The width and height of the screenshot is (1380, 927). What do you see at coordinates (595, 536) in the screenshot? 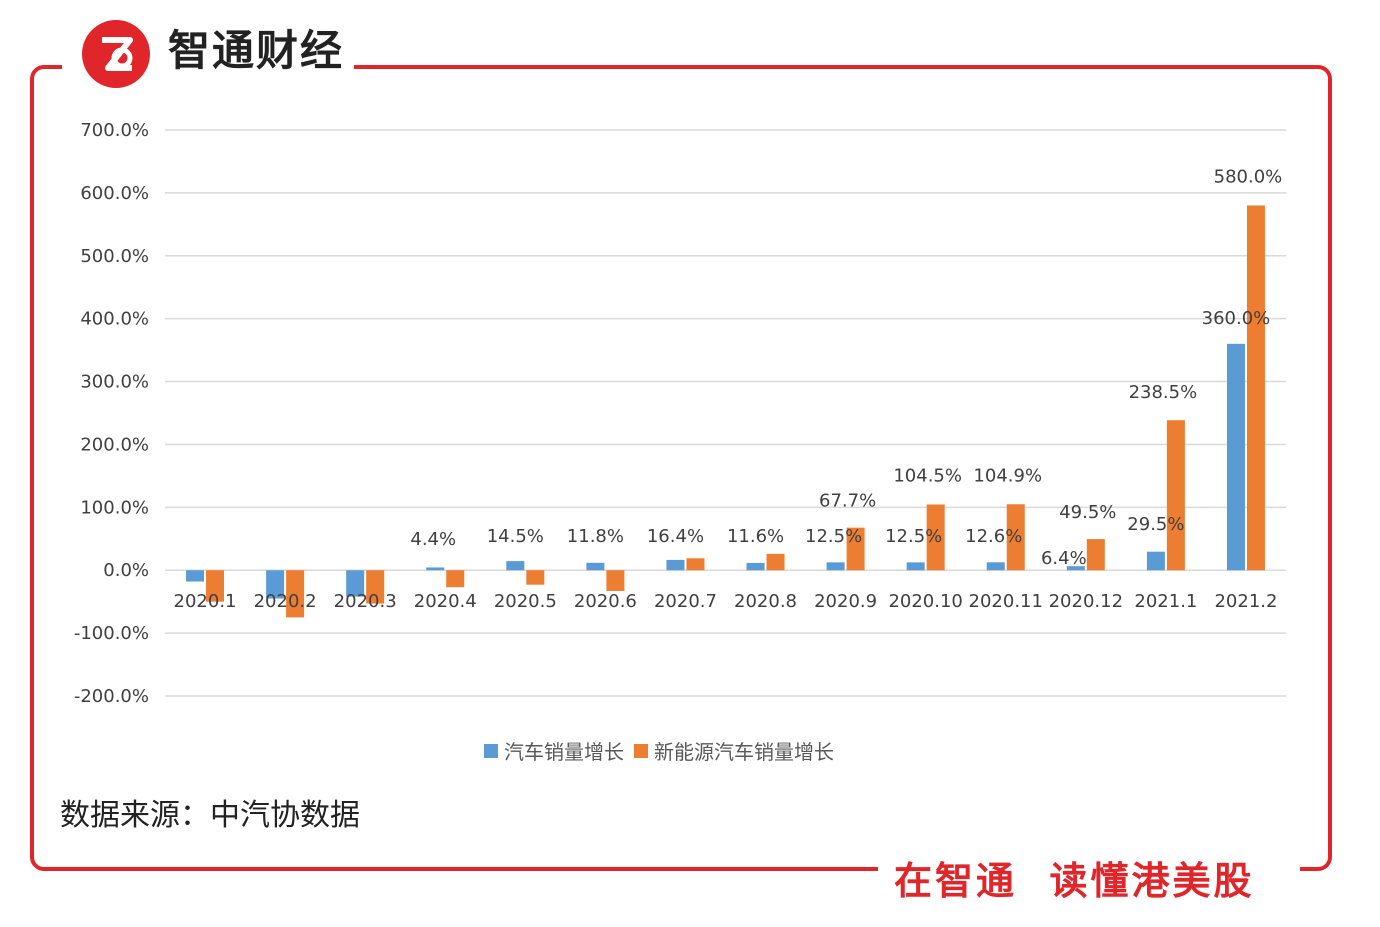
I see `data-label-auto-sales: 11.8%` at bounding box center [595, 536].